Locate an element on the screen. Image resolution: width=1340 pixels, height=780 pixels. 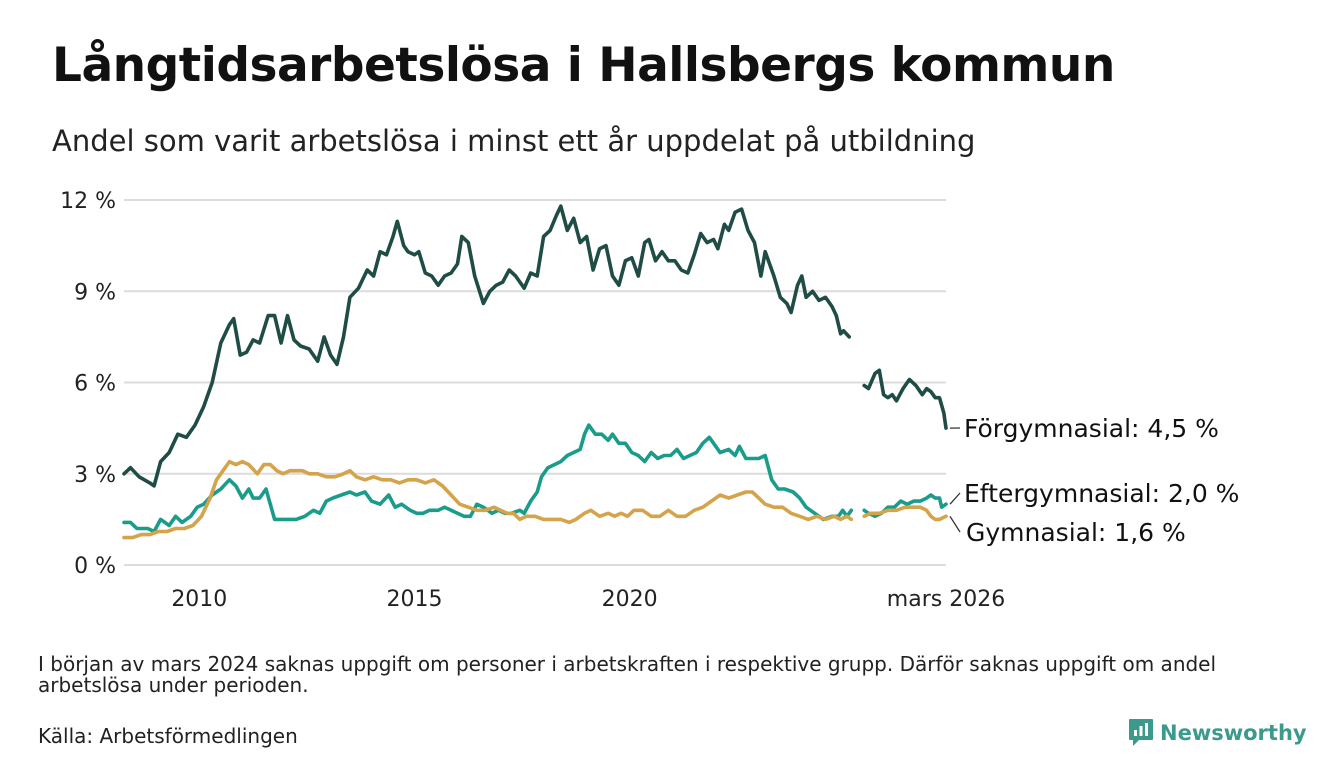
chart-title: Långtidsarbetslösa i Hallsbergs kommun is located at coordinates (583, 65).